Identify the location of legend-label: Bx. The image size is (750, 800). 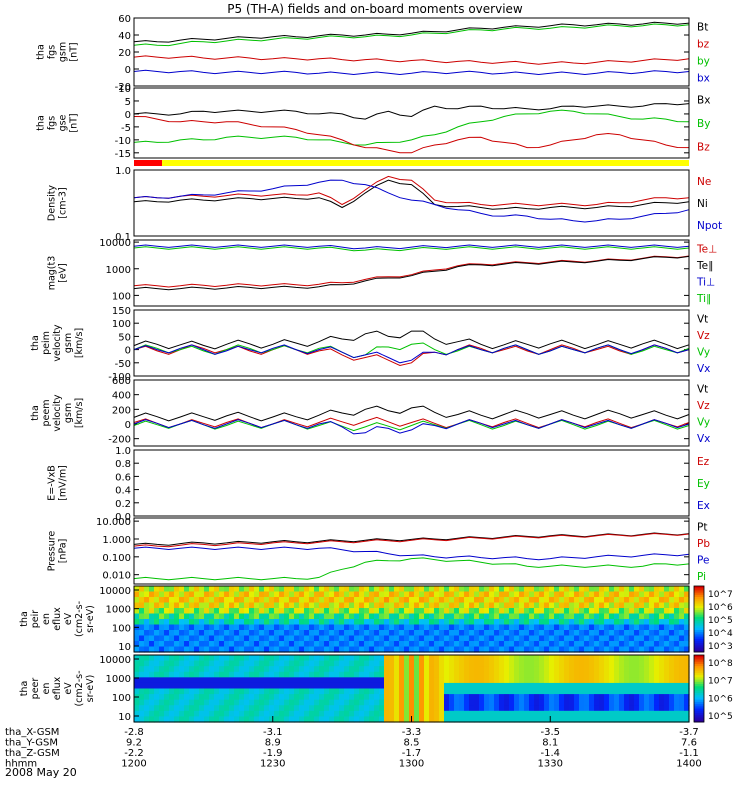
(703, 101).